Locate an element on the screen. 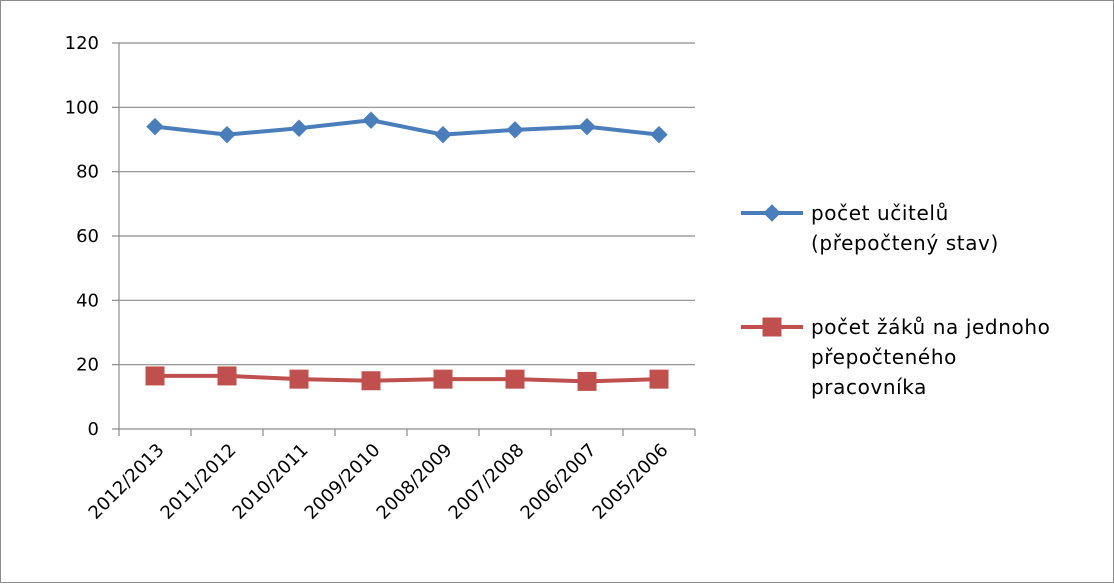 The height and width of the screenshot is (587, 1114). y-tick-label: 80 is located at coordinates (87, 172).